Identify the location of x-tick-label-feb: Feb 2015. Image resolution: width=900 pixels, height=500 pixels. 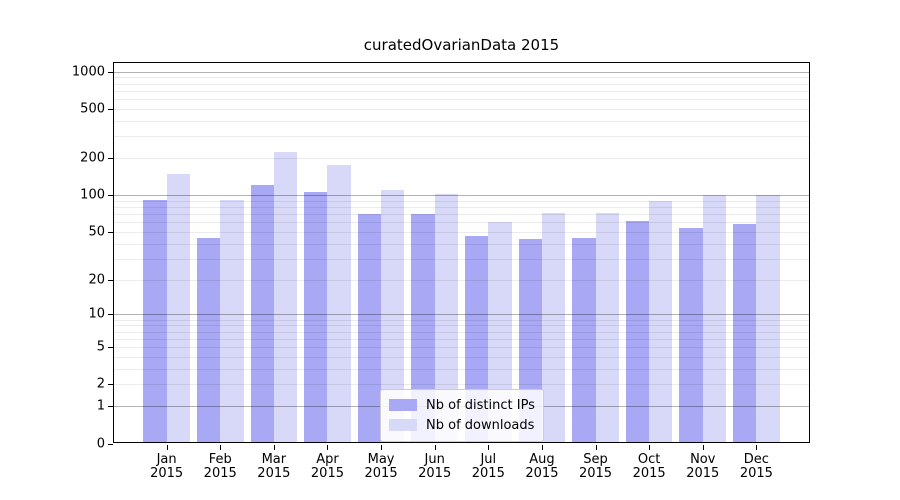
(220, 466).